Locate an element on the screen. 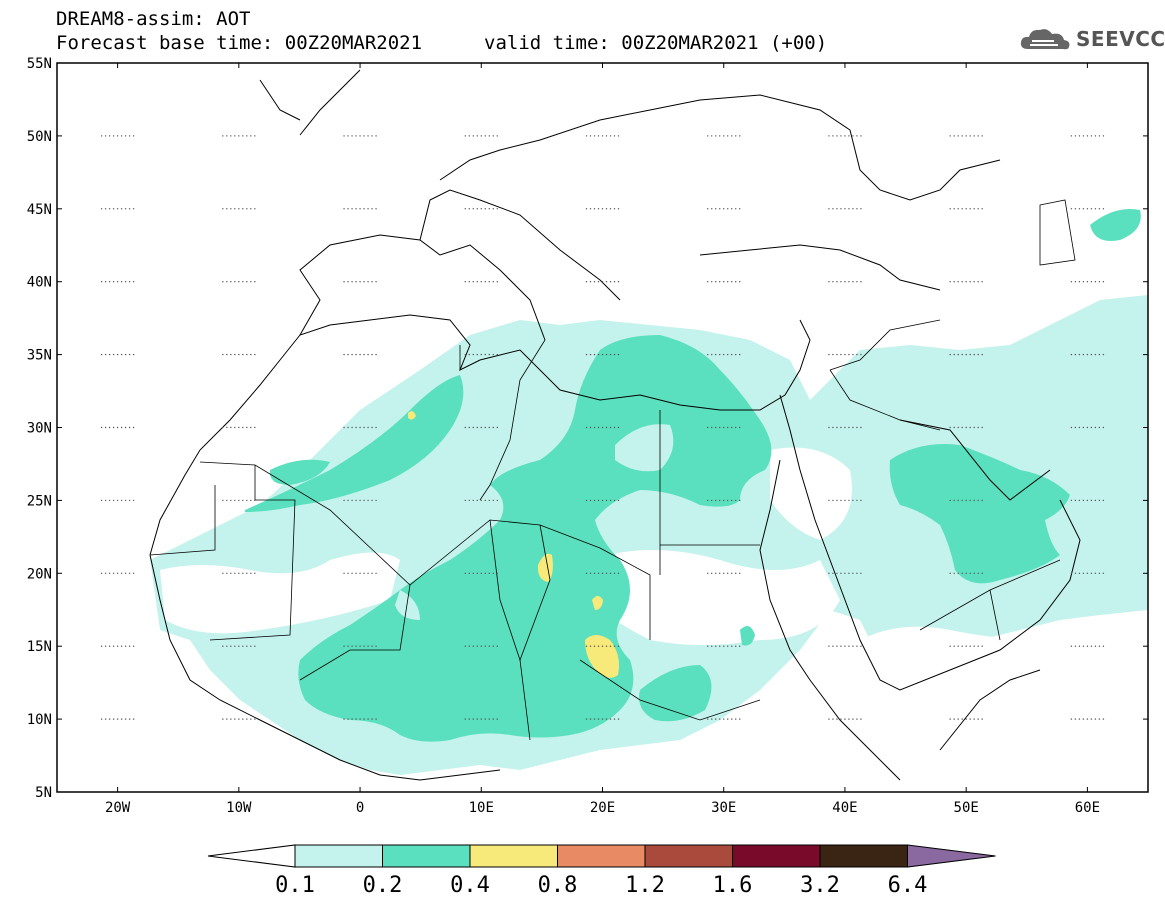 This screenshot has width=1165, height=905. lat-label: 30N is located at coordinates (39, 429).